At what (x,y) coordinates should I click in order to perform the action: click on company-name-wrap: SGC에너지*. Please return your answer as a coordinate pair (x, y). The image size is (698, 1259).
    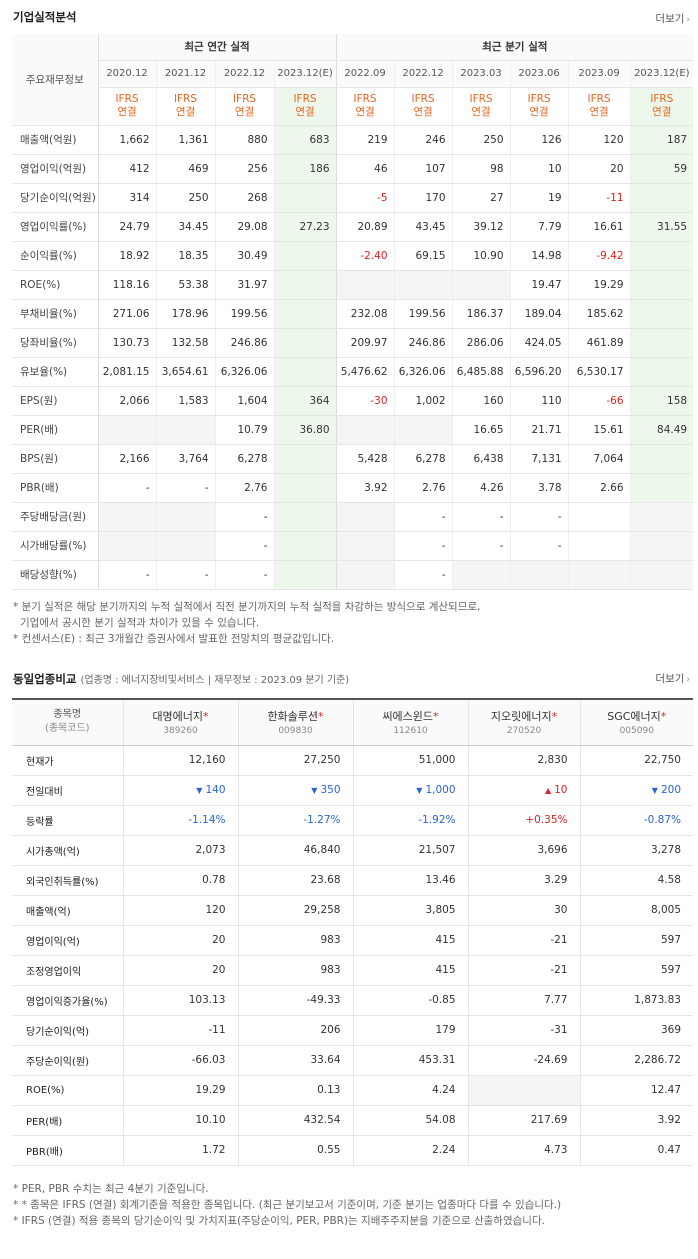
    Looking at the image, I should click on (637, 716).